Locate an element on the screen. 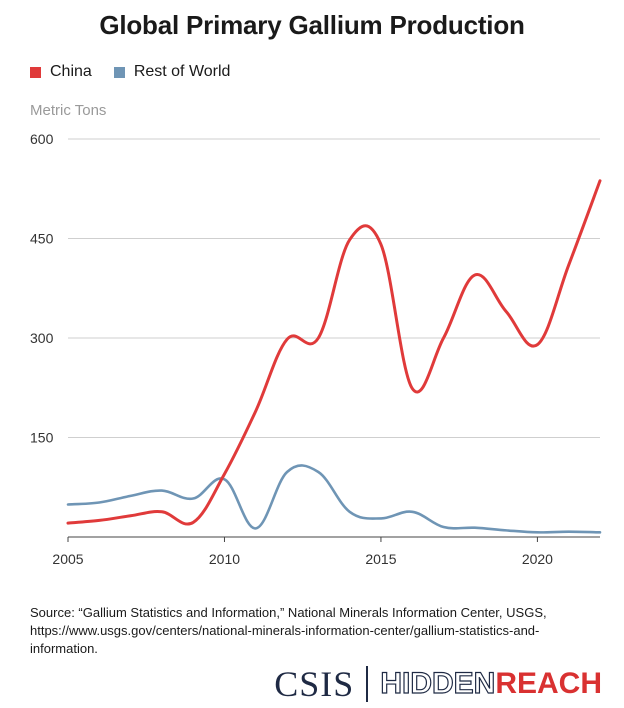 This screenshot has height=708, width=624. legend-item-rest-of-world: Rest of World is located at coordinates (172, 72).